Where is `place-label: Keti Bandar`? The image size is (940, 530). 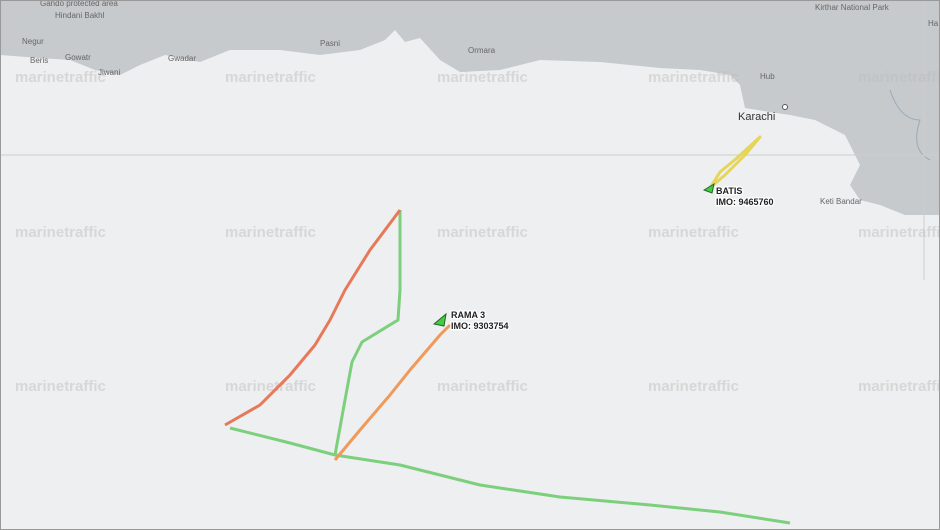 place-label: Keti Bandar is located at coordinates (841, 201).